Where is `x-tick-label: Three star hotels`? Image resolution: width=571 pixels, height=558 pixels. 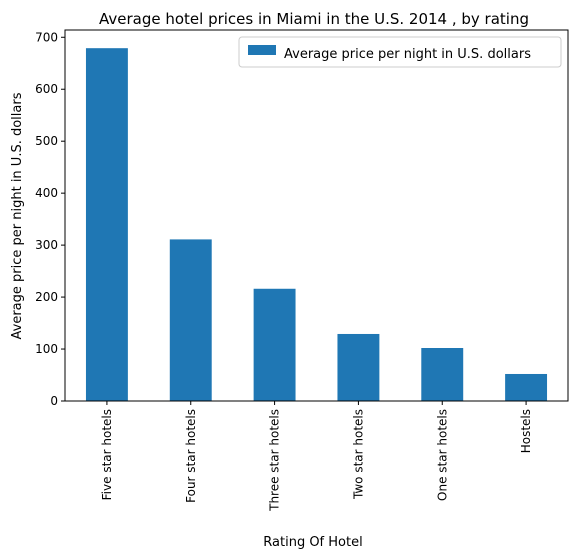 x-tick-label: Three star hotels is located at coordinates (275, 460).